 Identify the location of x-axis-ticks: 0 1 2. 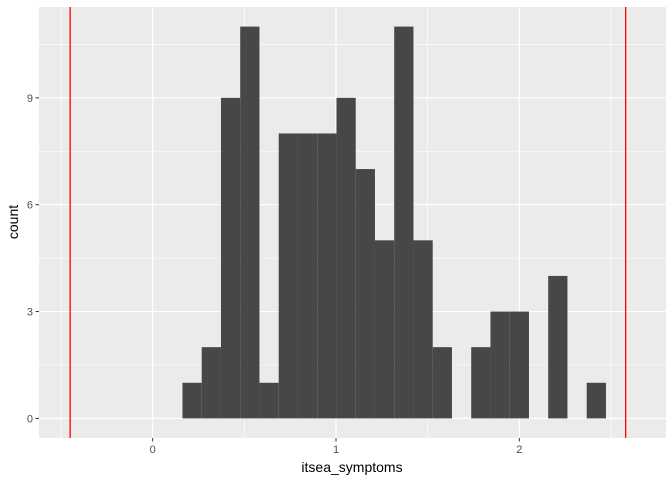
(336, 447).